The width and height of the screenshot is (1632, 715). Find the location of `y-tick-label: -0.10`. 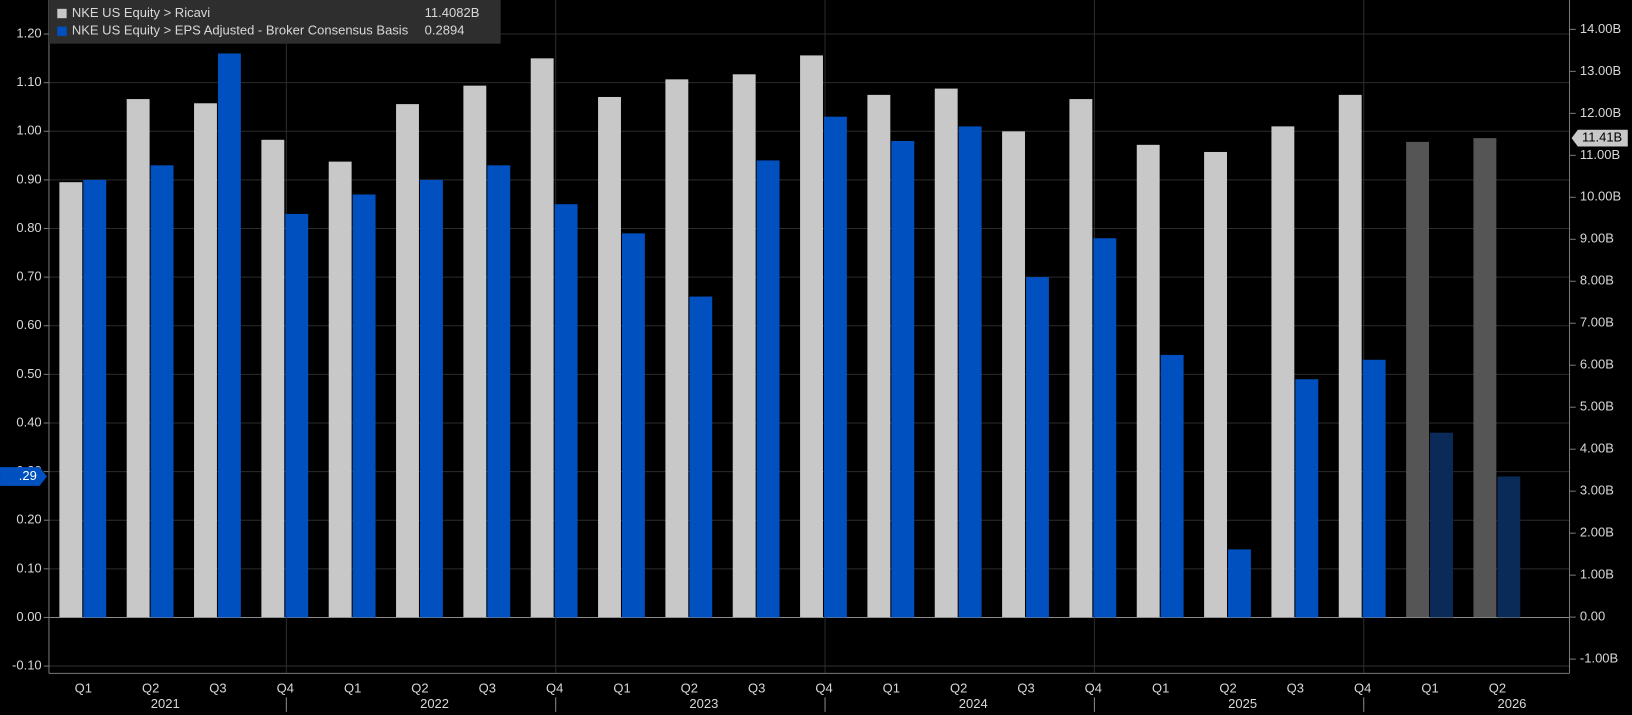

y-tick-label: -0.10 is located at coordinates (27, 665).